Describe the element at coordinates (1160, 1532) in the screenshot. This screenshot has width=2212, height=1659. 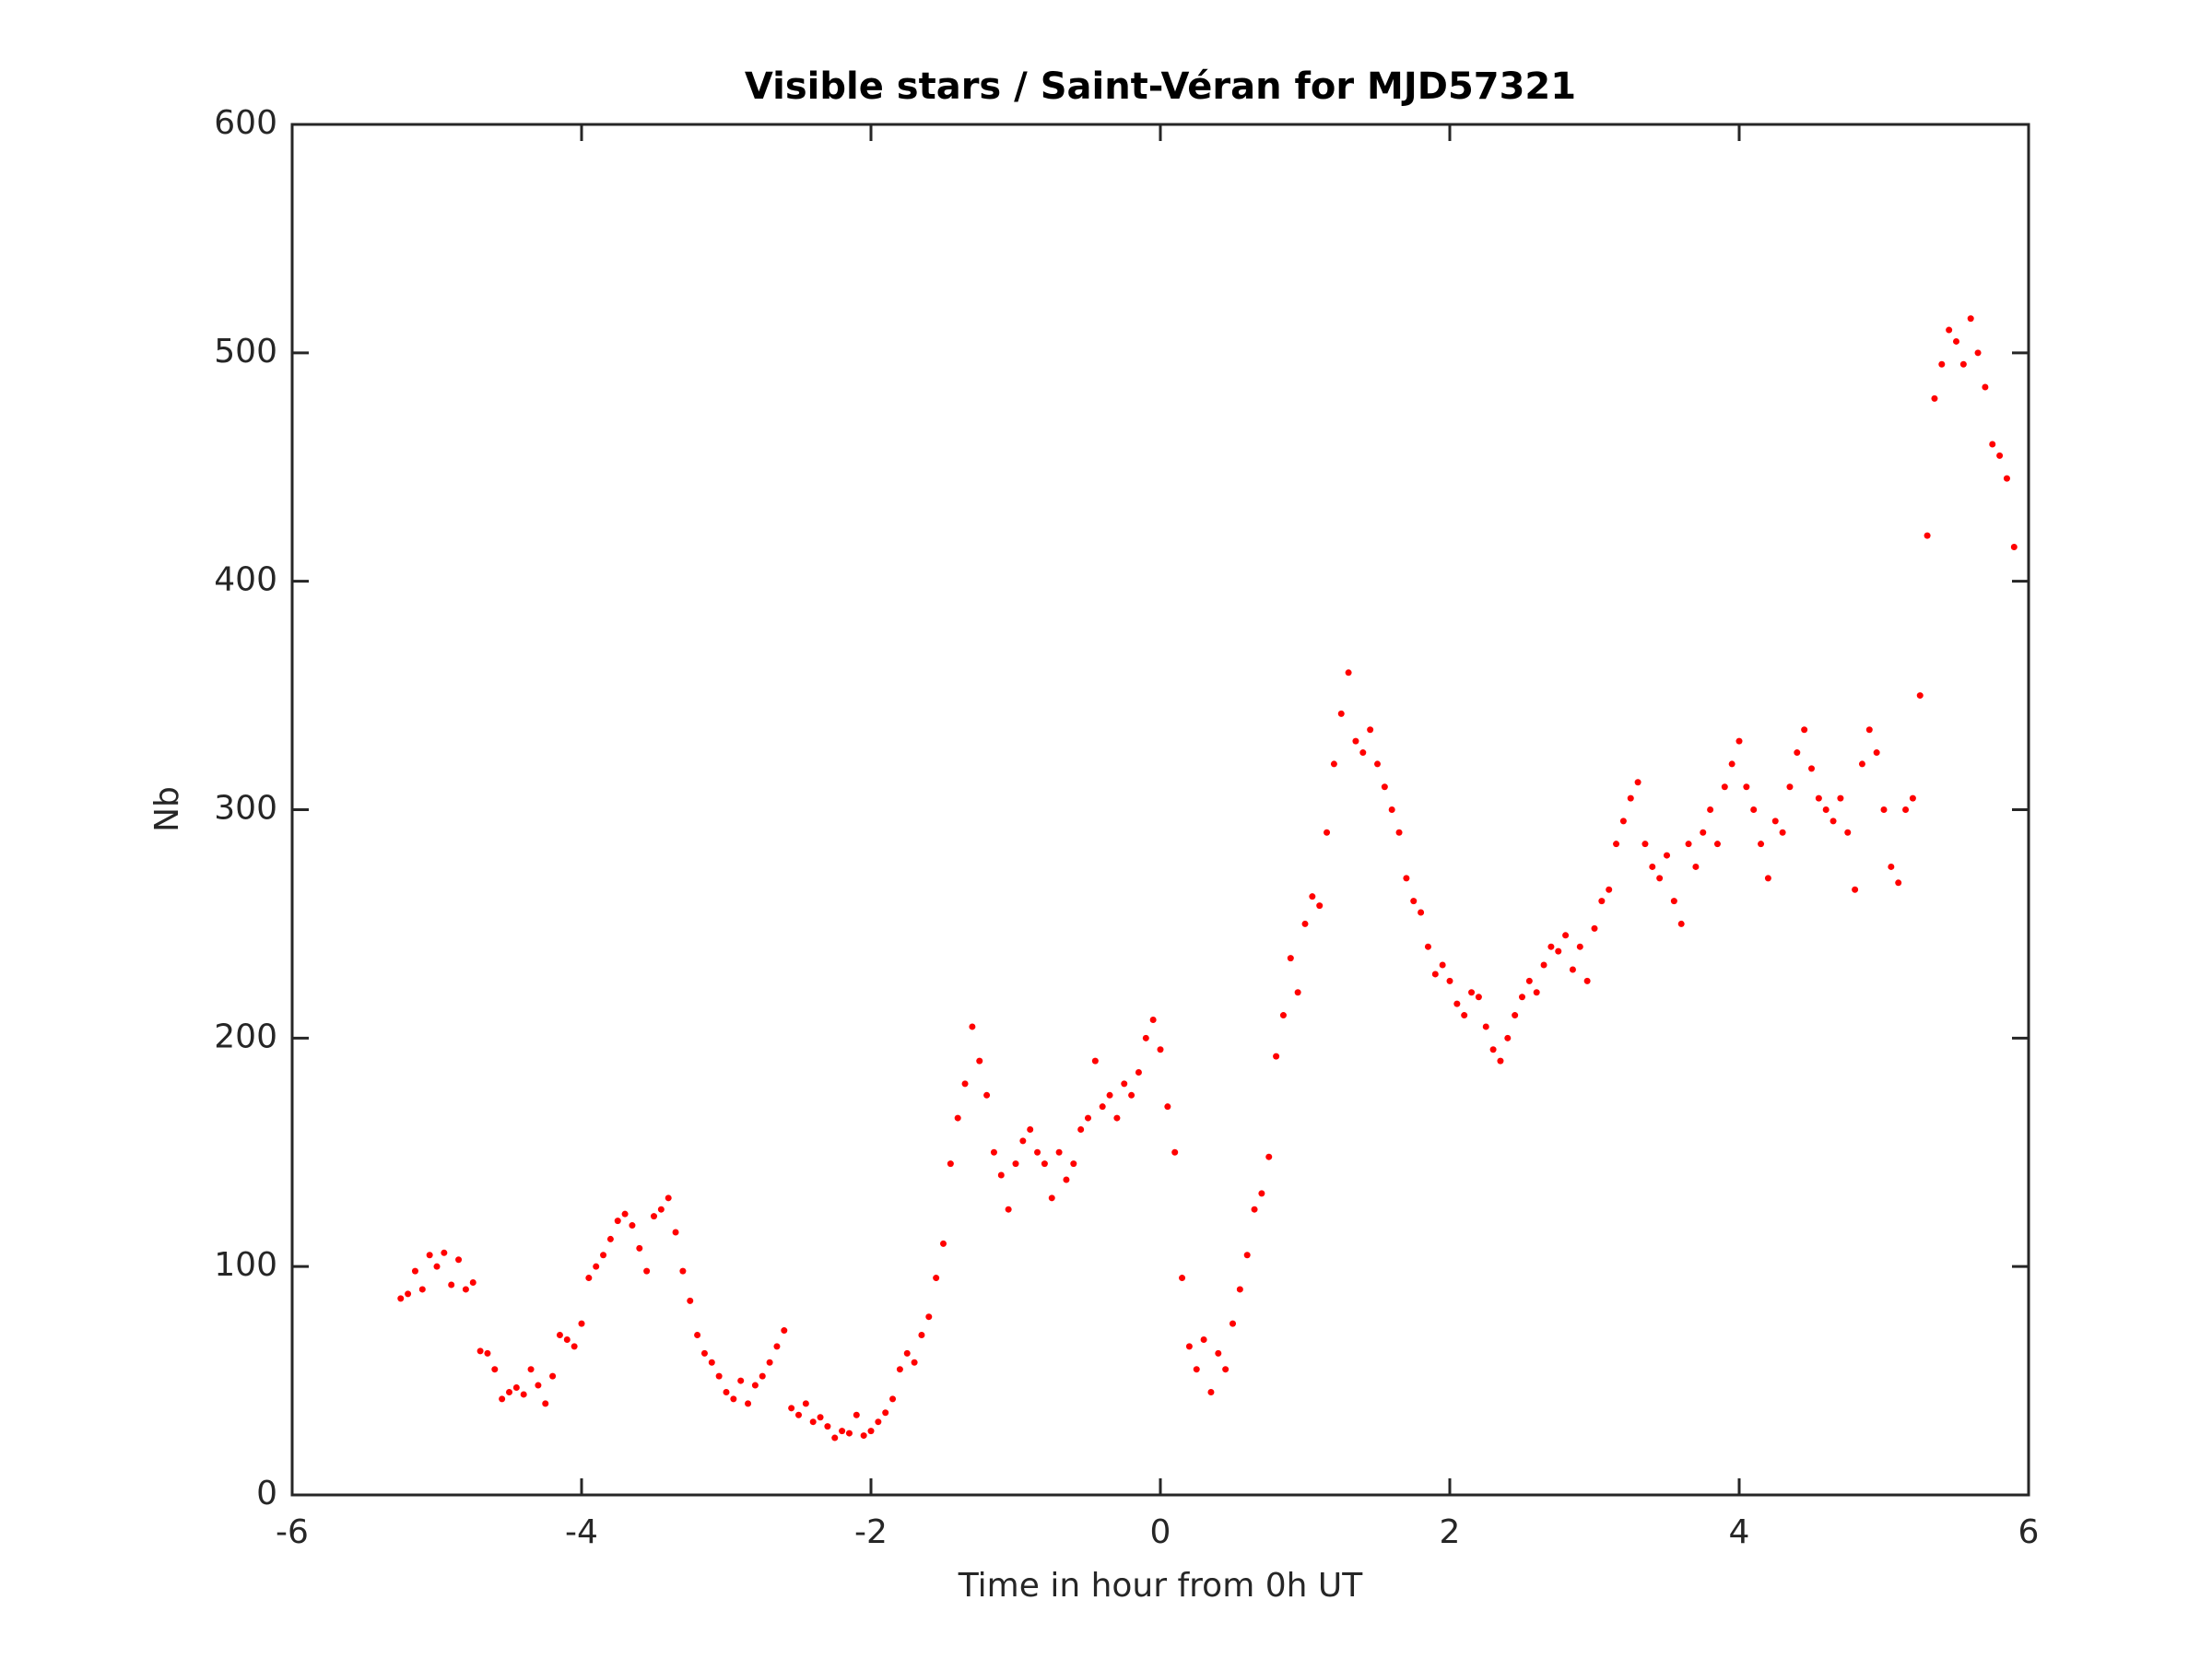
I see `x-tick-label: 0` at that location.